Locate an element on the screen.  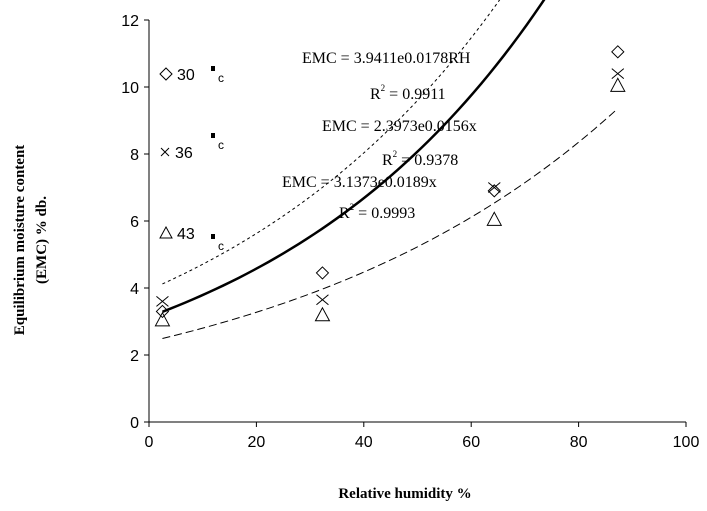
r2-30: R2 = 0.9911 is located at coordinates (408, 93).